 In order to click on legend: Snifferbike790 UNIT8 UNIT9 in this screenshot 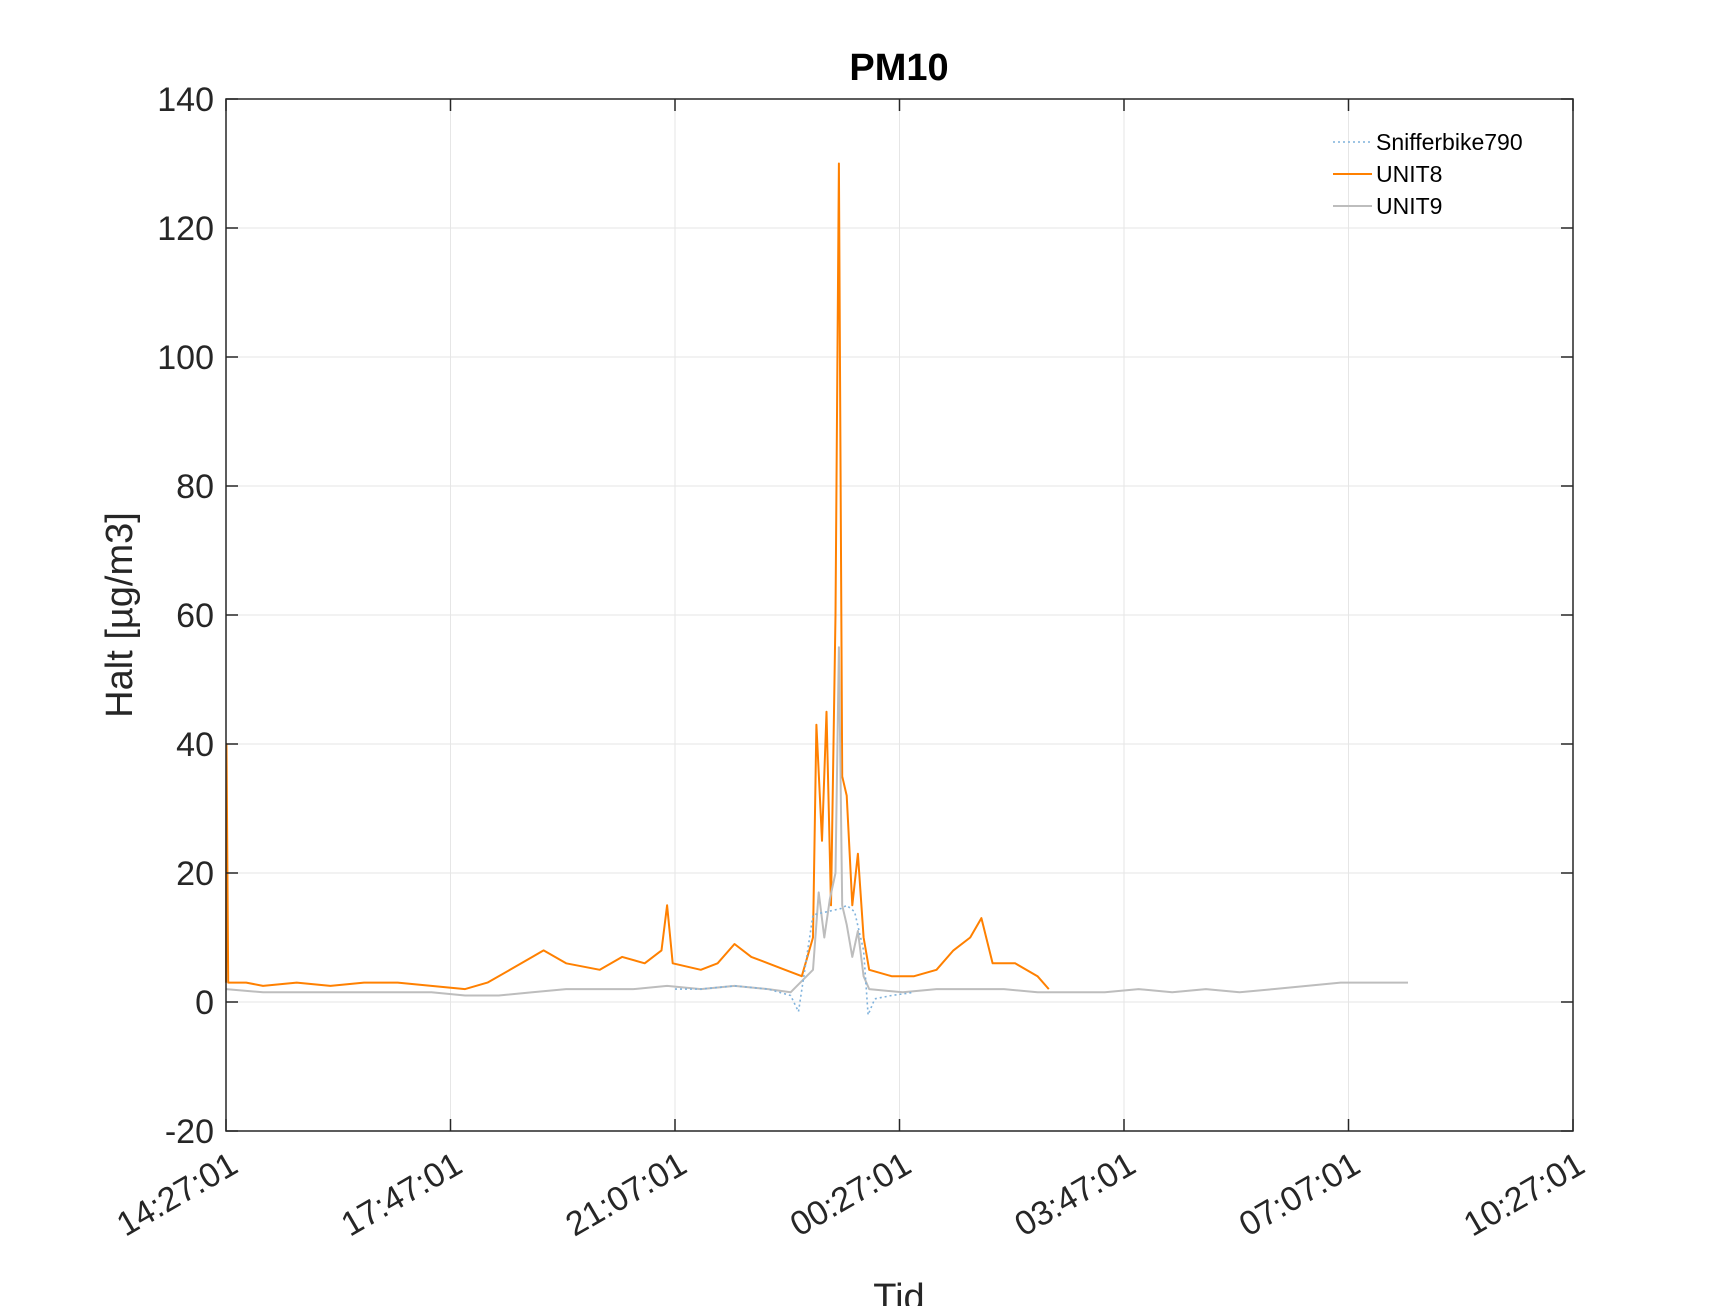, I will do `click(1428, 174)`.